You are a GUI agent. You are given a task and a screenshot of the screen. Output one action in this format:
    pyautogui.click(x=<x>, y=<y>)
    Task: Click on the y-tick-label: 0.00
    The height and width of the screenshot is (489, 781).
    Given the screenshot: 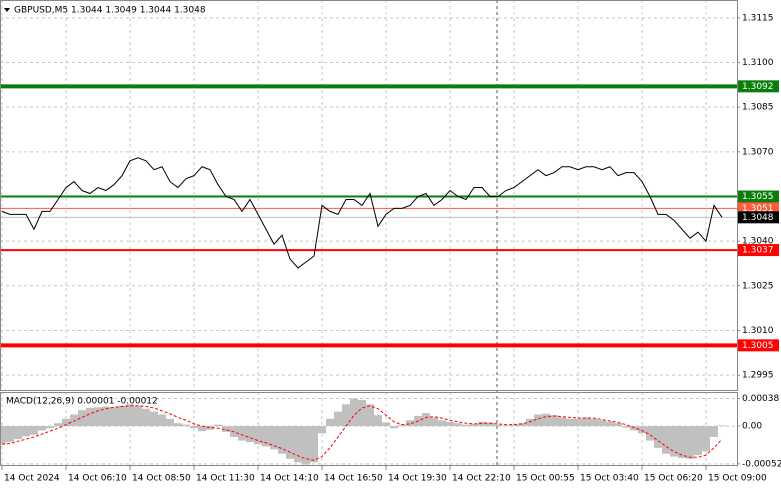 What is the action you would take?
    pyautogui.click(x=752, y=427)
    